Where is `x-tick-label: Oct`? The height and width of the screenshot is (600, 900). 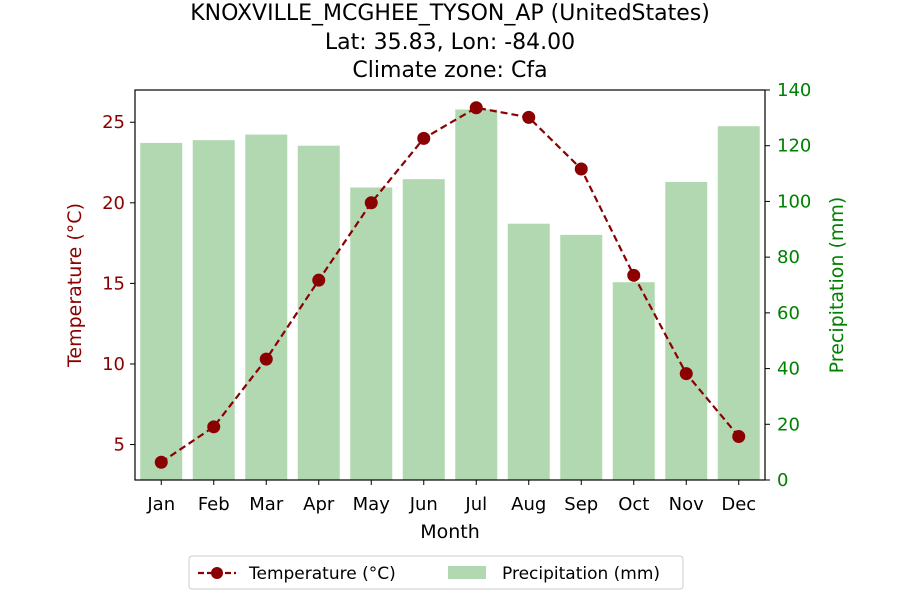
x-tick-label: Oct is located at coordinates (633, 504).